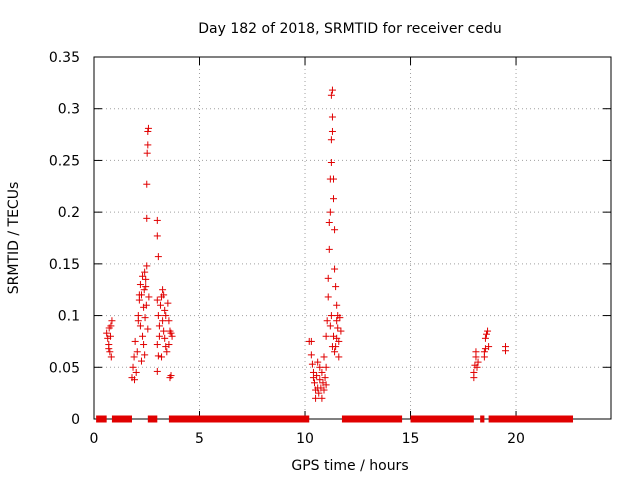  I want to click on x-axis-label: GPS time / hours, so click(349, 466).